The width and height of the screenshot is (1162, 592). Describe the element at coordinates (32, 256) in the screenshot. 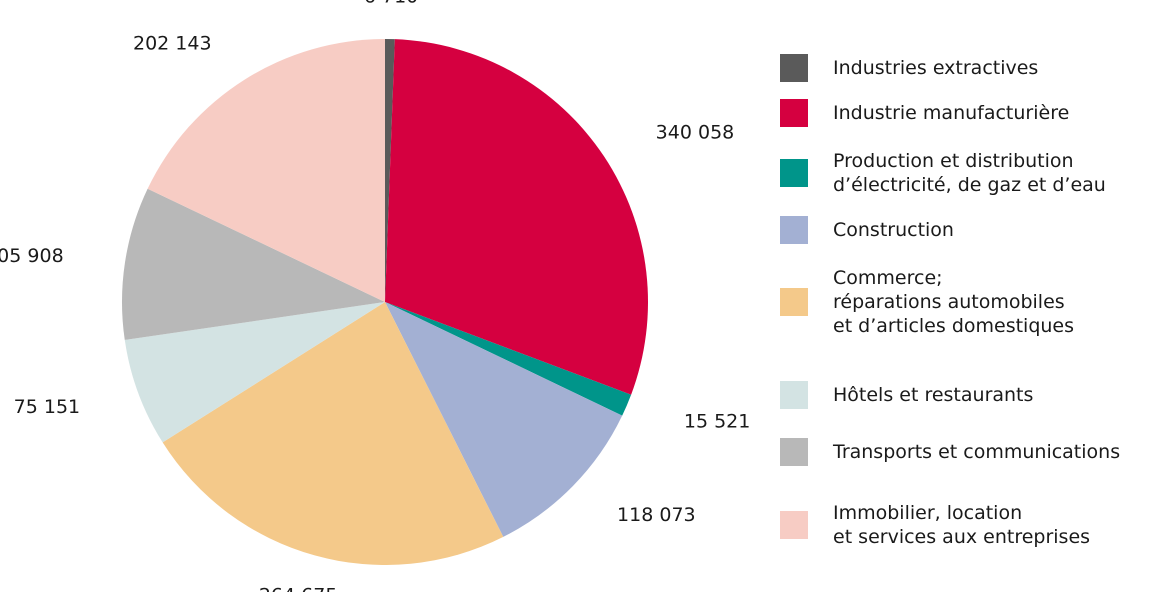

I see `data-label: 105 908` at that location.